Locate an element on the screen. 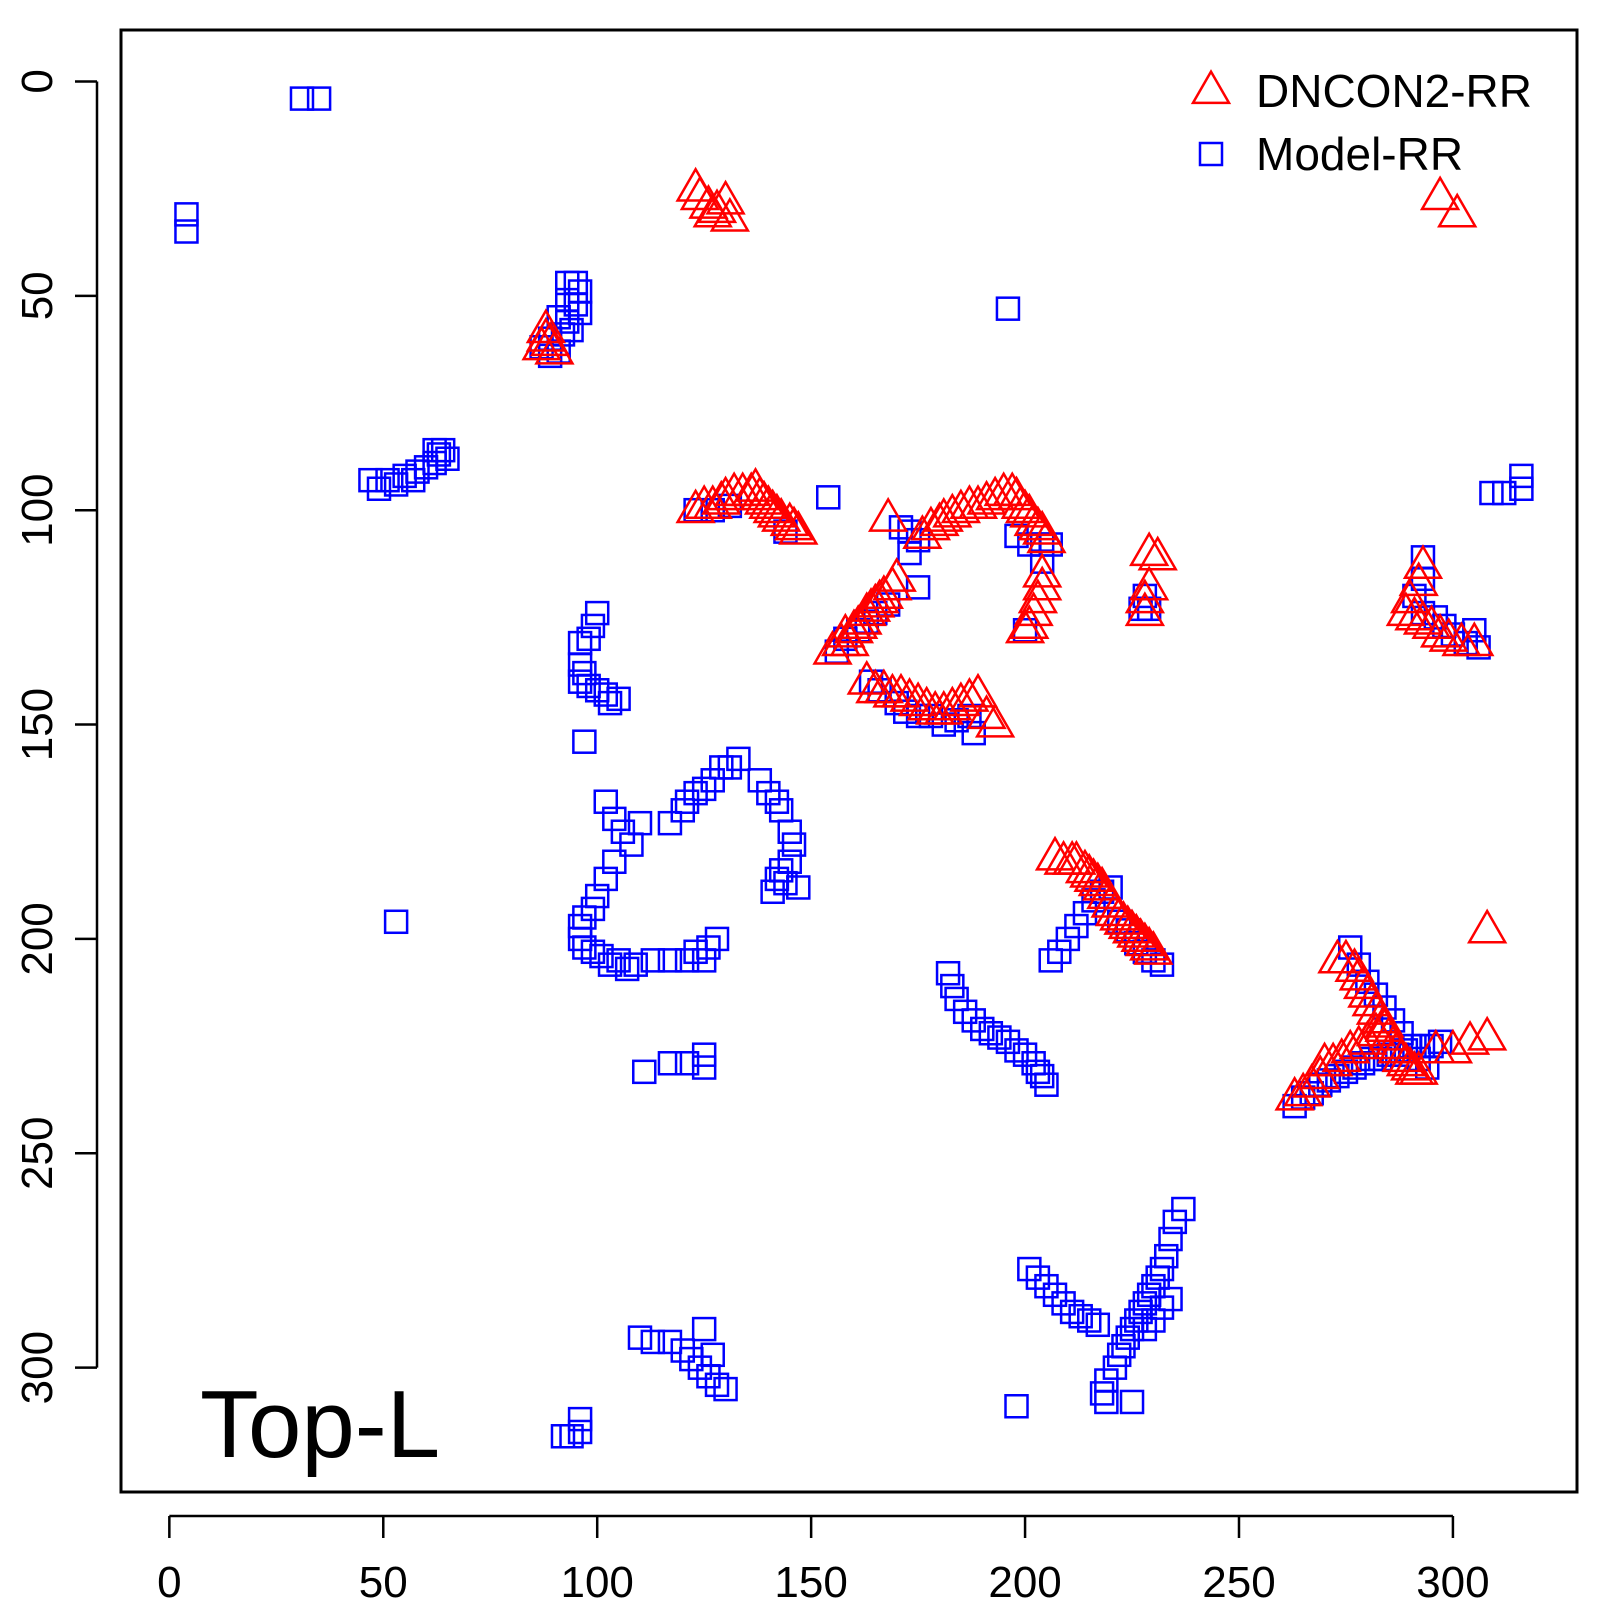  x-tick-label: 150 is located at coordinates (810, 1579).